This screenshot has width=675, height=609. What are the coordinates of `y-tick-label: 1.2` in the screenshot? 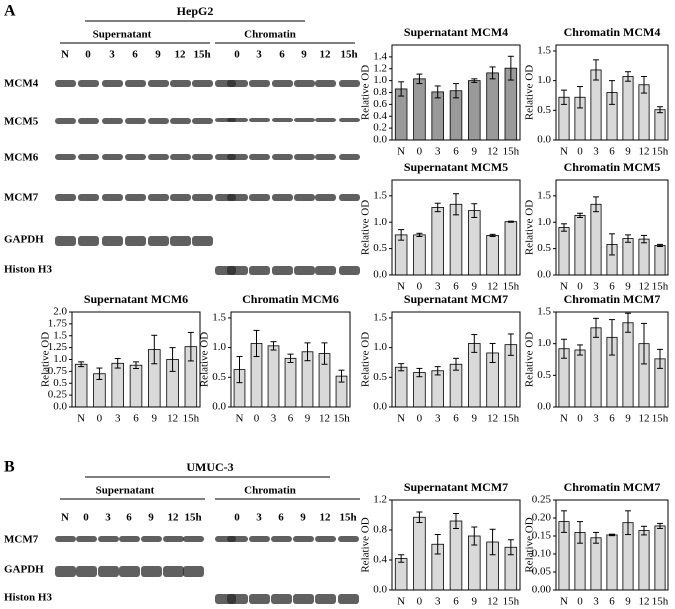 It's located at (380, 68).